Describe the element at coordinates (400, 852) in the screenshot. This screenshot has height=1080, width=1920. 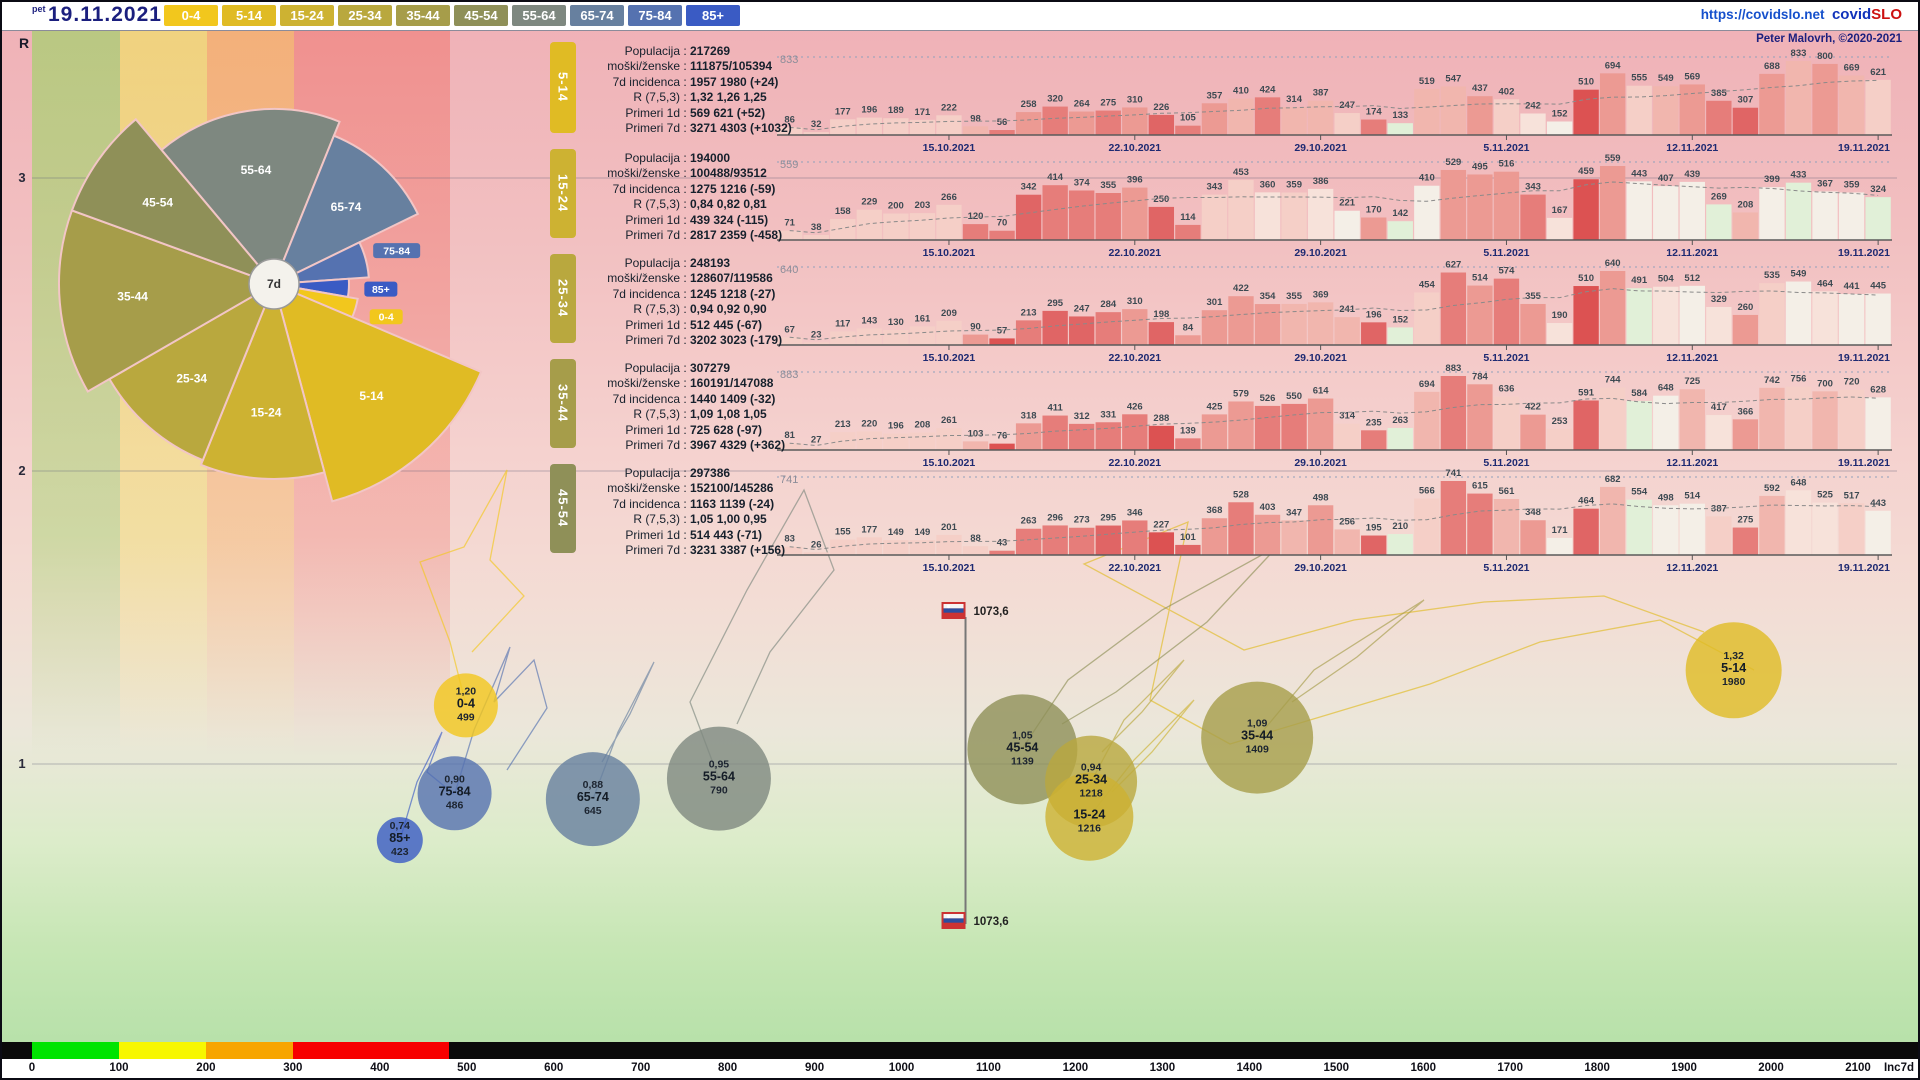
I see `bubble-inc-value: 423` at that location.